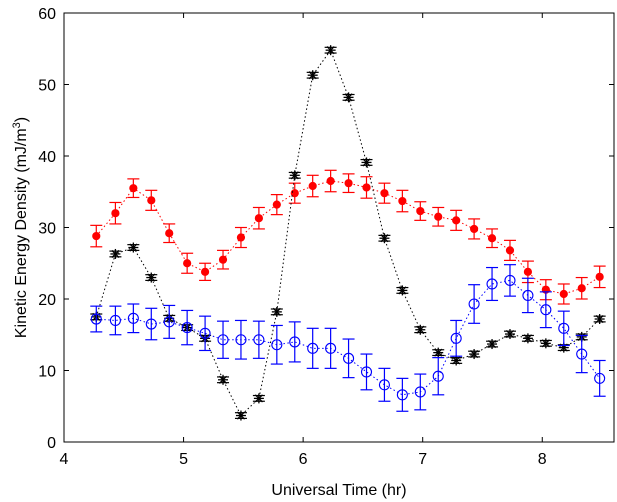 The image size is (617, 502). What do you see at coordinates (422, 459) in the screenshot?
I see `x-tick-label-3: 7` at bounding box center [422, 459].